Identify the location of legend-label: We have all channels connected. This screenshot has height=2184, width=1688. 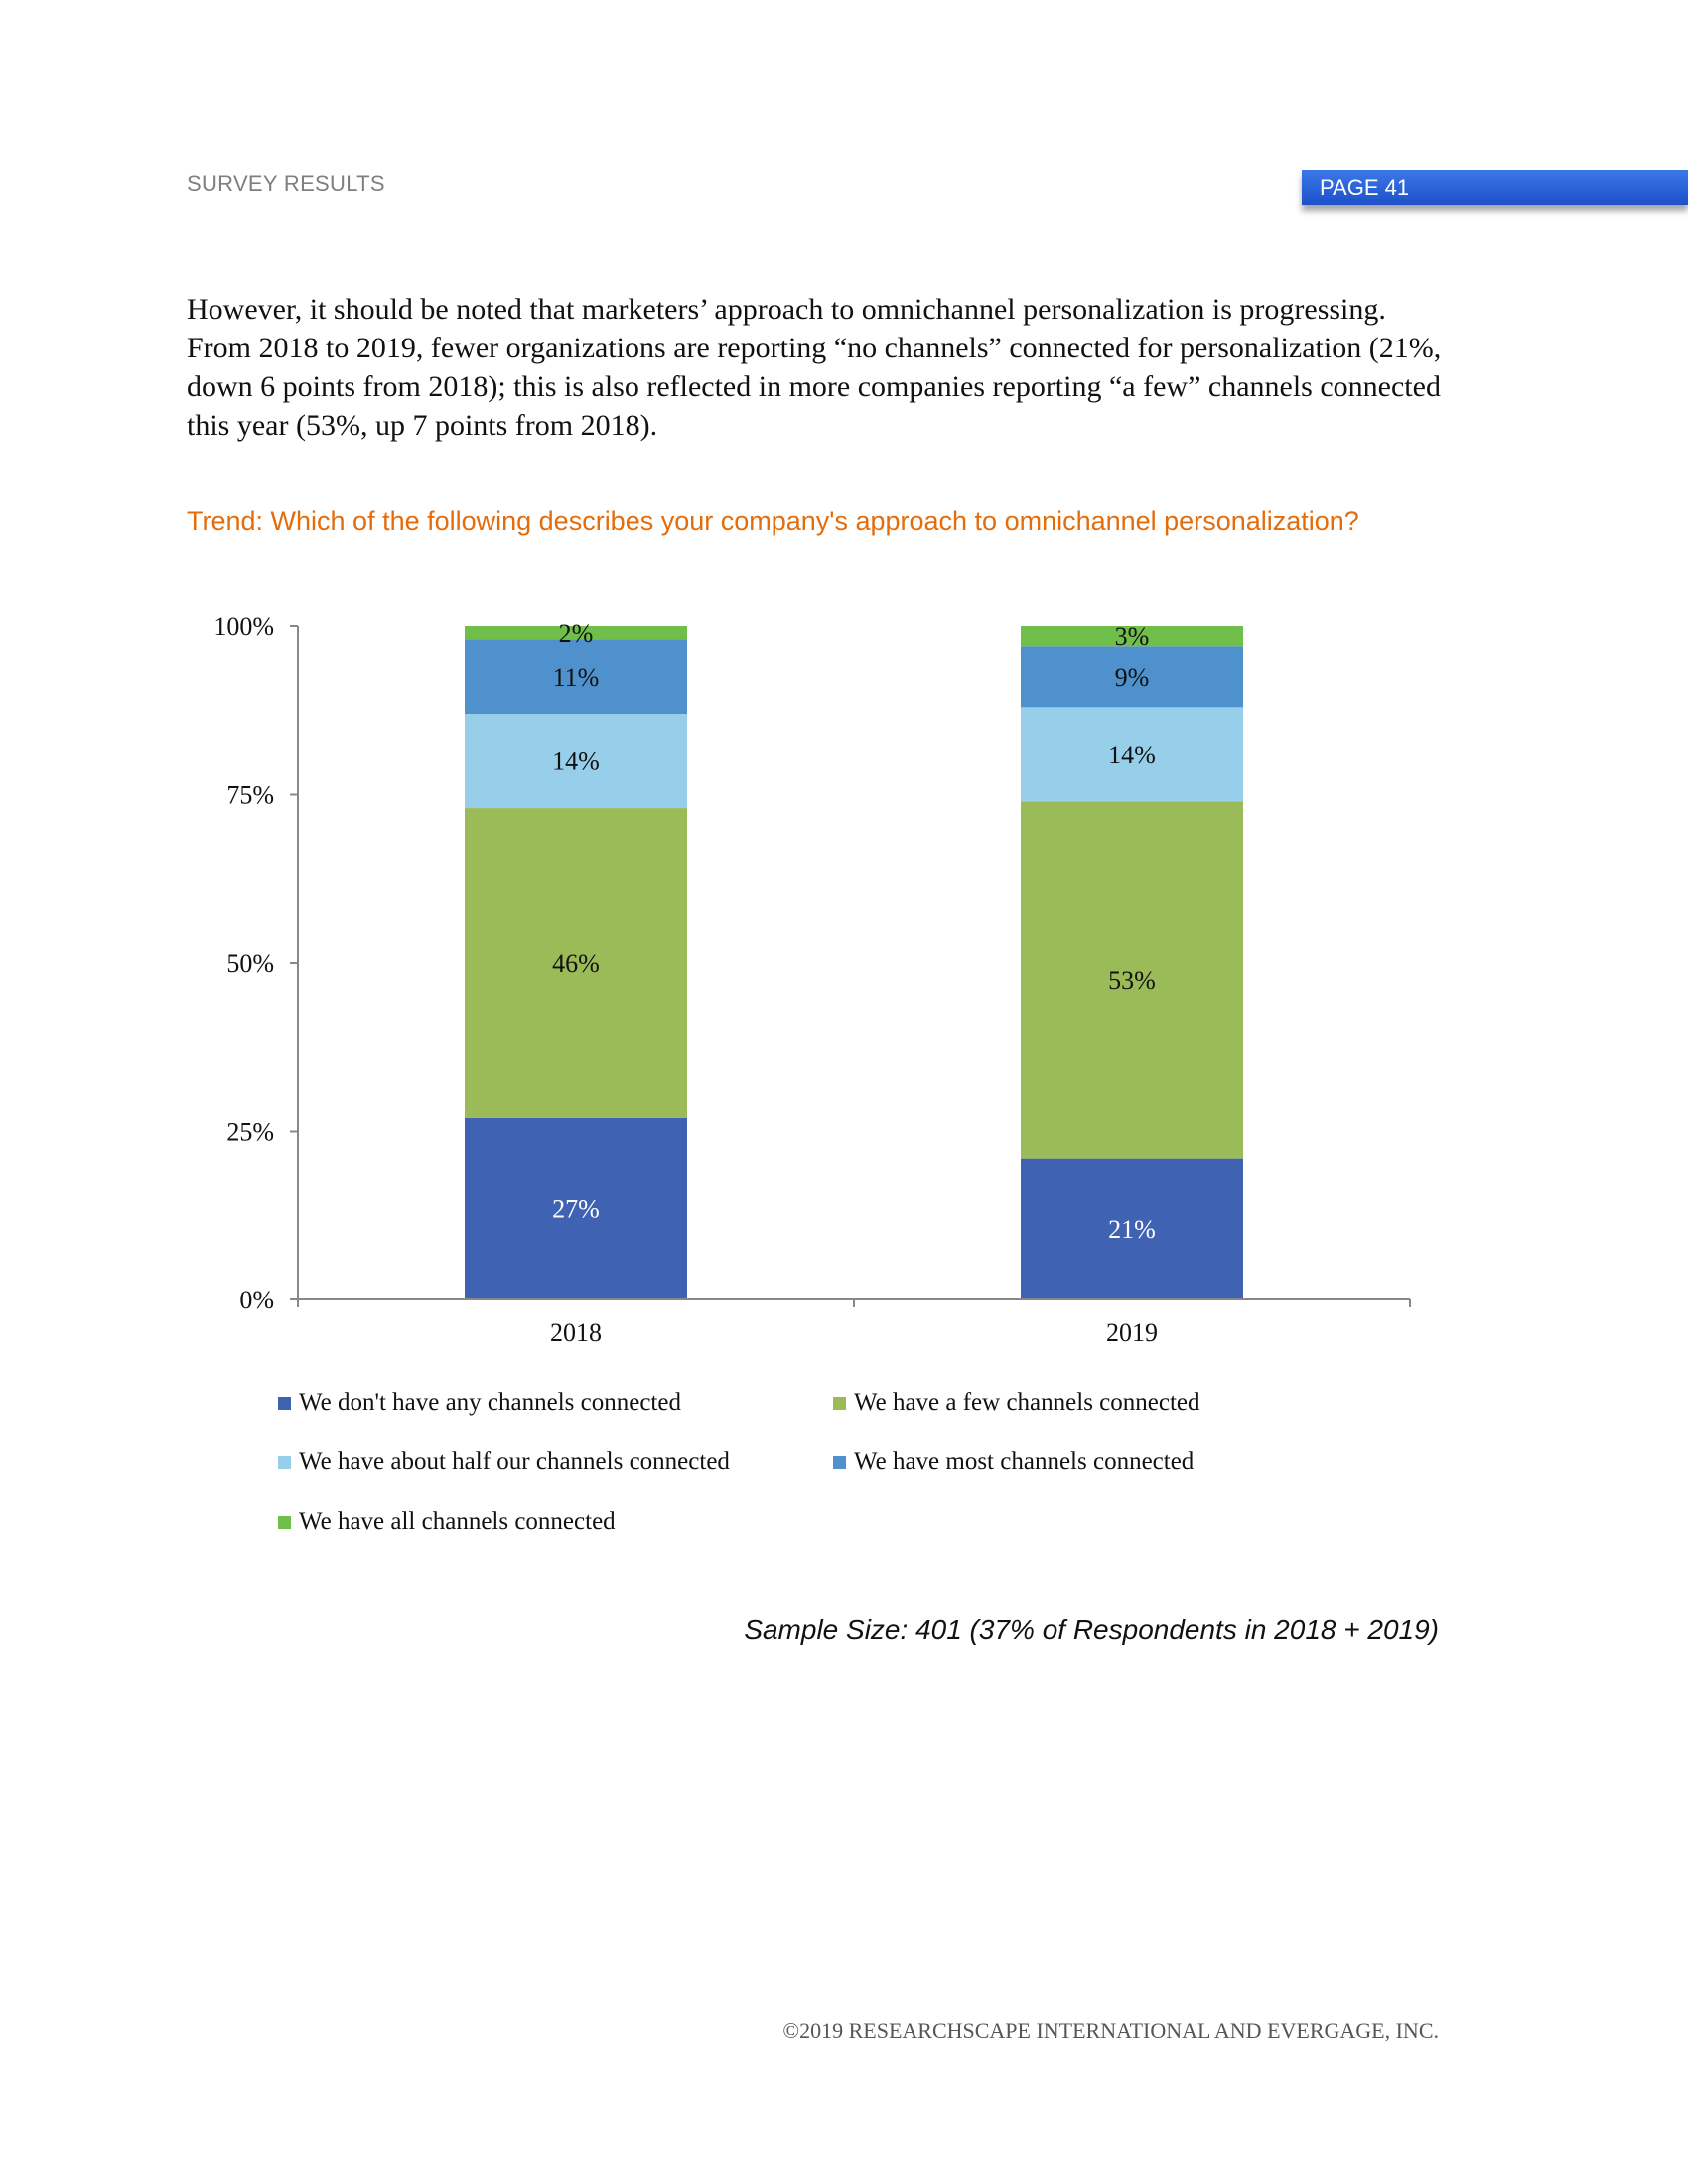
(457, 1521).